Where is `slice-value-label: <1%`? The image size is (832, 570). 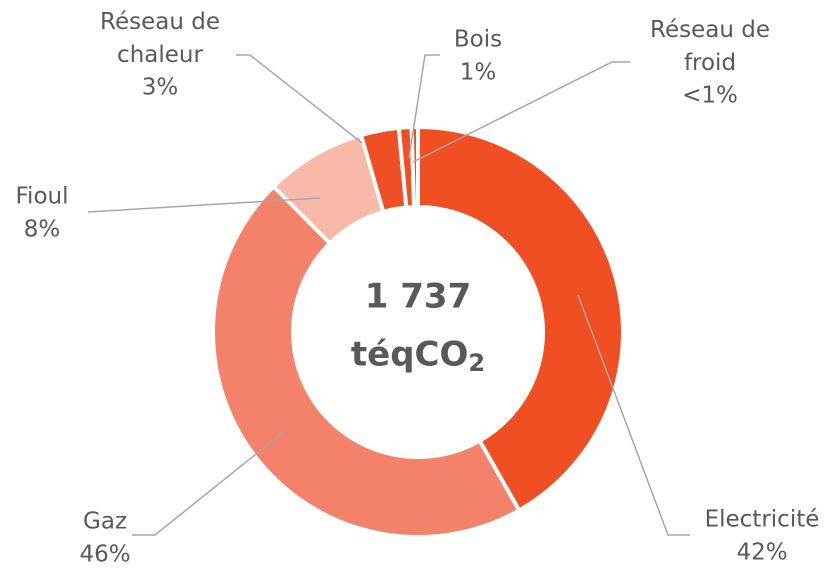
slice-value-label: <1% is located at coordinates (710, 96).